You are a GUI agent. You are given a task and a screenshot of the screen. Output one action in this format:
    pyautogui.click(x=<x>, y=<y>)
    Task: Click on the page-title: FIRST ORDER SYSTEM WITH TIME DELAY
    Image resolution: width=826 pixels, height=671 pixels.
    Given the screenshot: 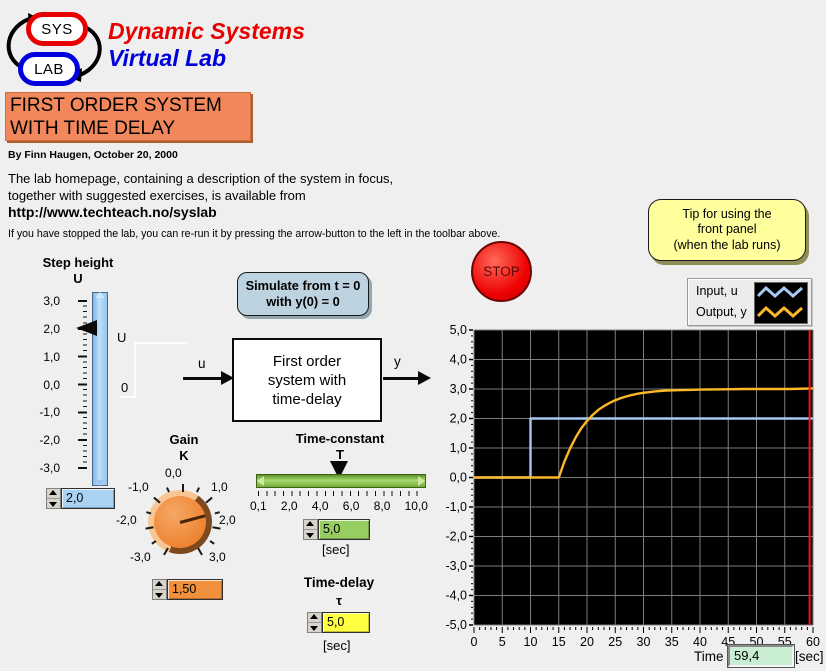 What is the action you would take?
    pyautogui.click(x=128, y=116)
    